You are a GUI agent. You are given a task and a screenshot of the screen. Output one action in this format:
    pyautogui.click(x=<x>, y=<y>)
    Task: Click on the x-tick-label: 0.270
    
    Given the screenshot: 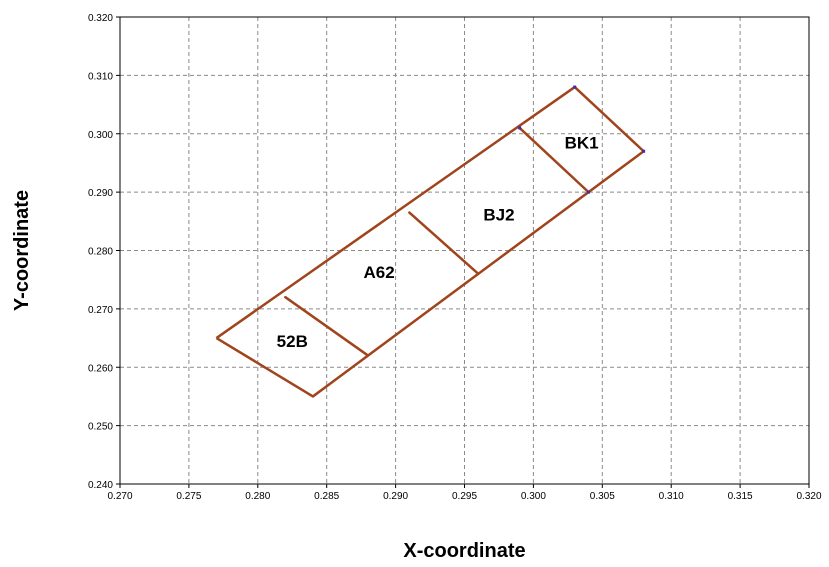 What is the action you would take?
    pyautogui.click(x=119, y=496)
    